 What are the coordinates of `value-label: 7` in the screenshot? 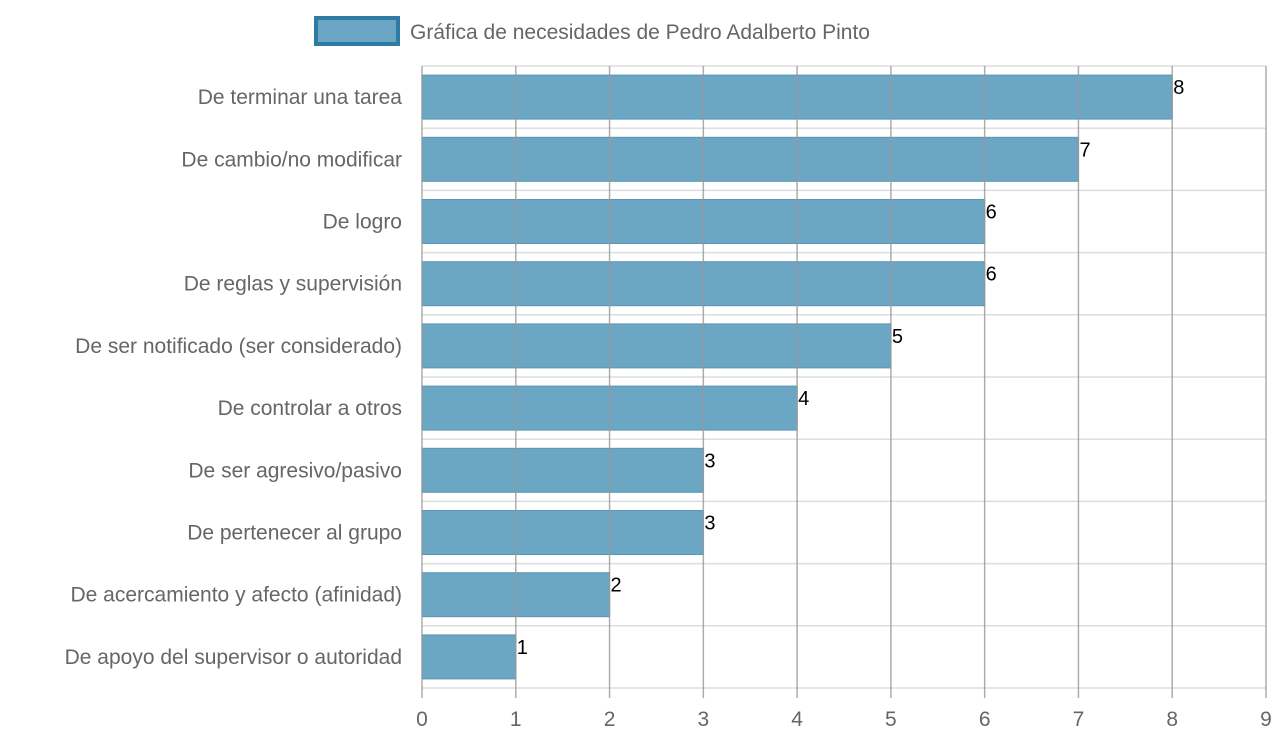 It's located at (1084, 150).